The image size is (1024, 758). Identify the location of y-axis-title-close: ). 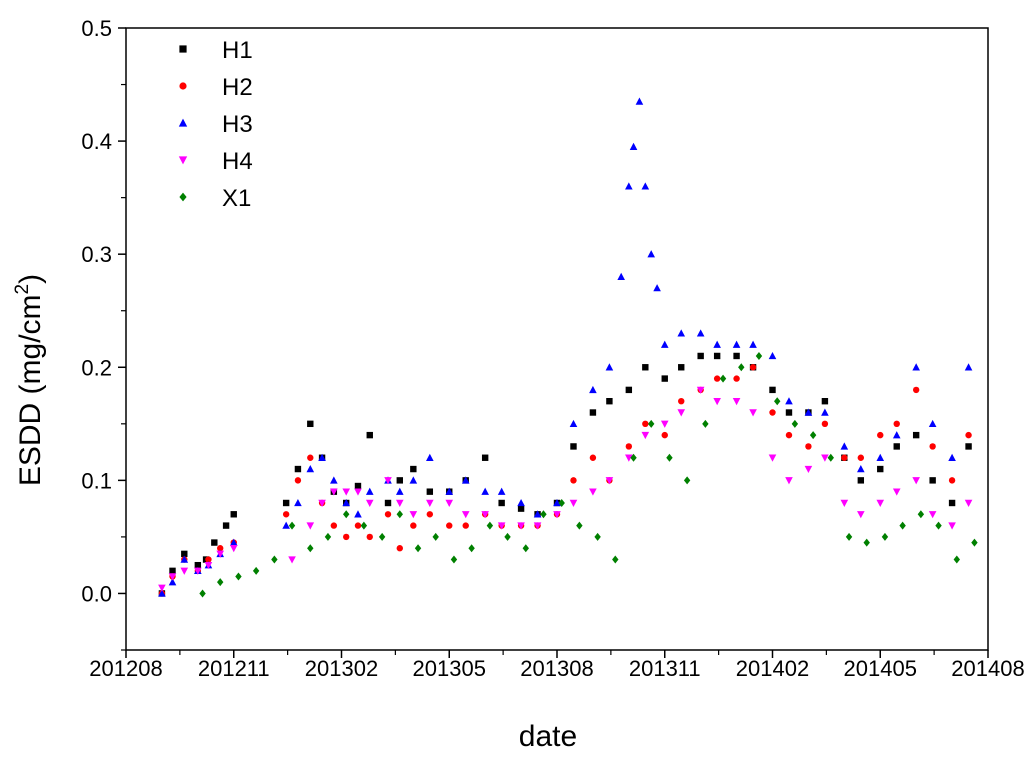
(30, 279).